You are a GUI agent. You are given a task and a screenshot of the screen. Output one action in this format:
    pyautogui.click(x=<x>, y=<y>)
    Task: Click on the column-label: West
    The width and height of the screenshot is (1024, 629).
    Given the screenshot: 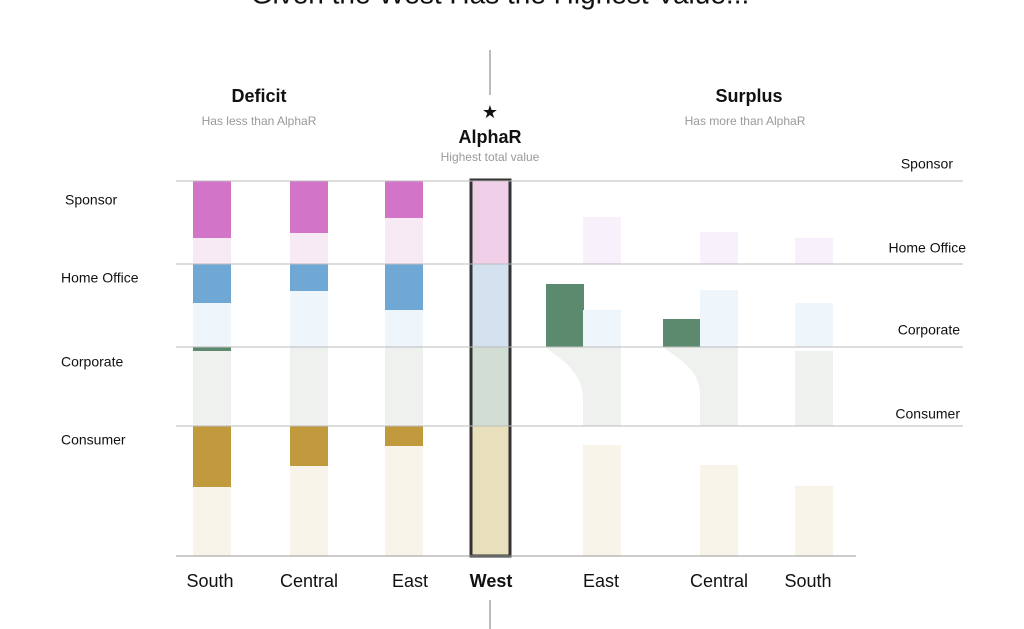 What is the action you would take?
    pyautogui.click(x=491, y=581)
    